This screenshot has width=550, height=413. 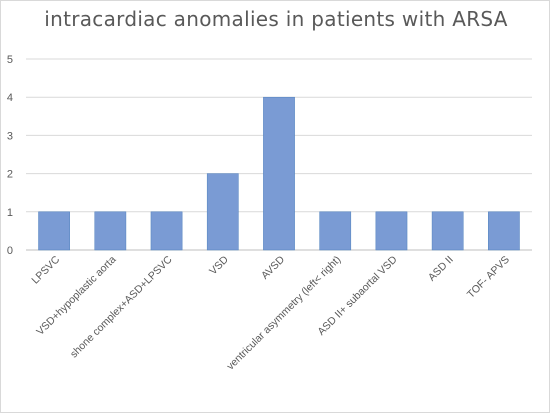 I want to click on y-tick-label: 4, so click(x=10, y=98).